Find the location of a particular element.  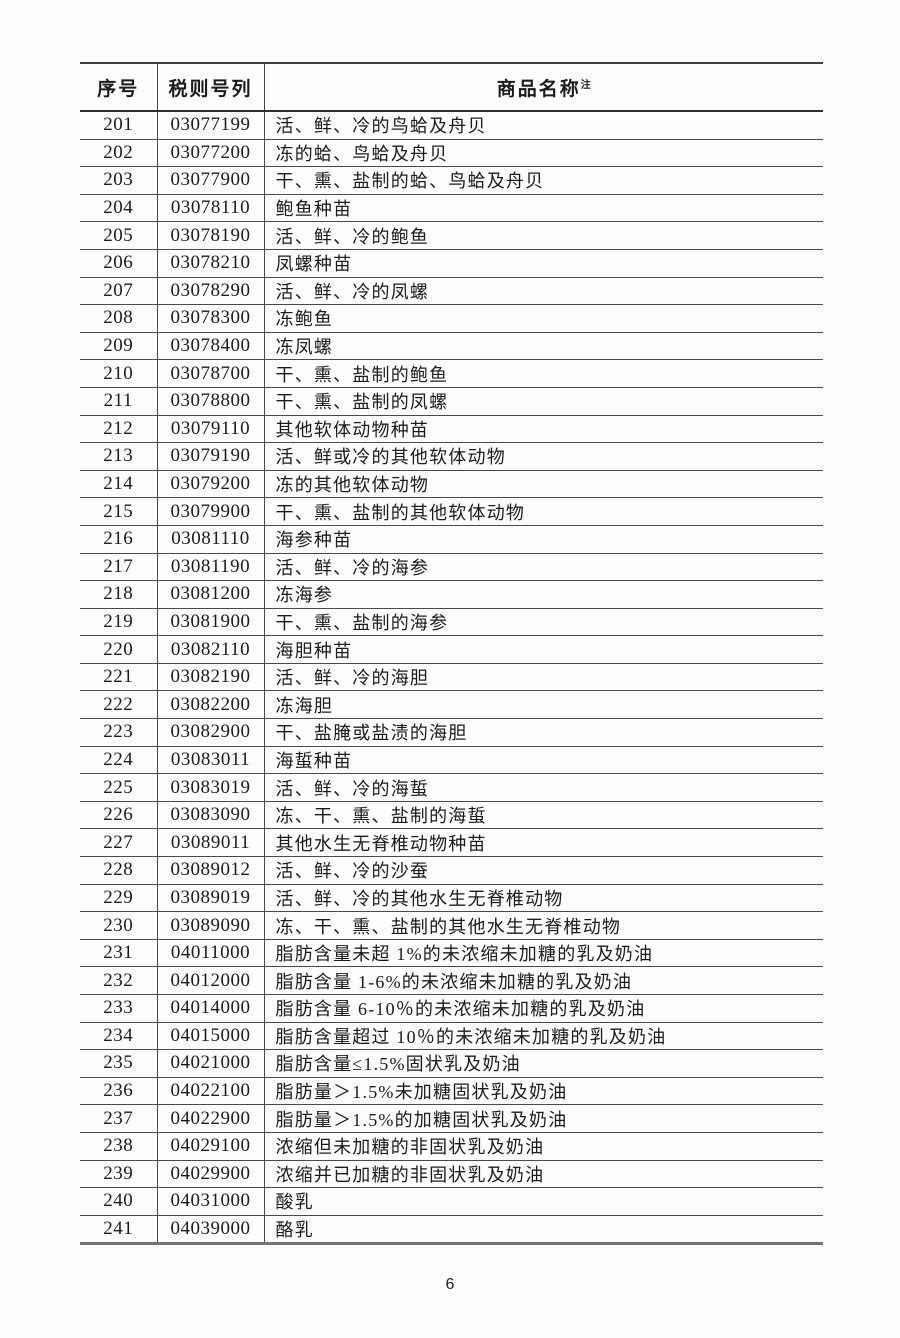

code-cell: 04011000 is located at coordinates (211, 953).